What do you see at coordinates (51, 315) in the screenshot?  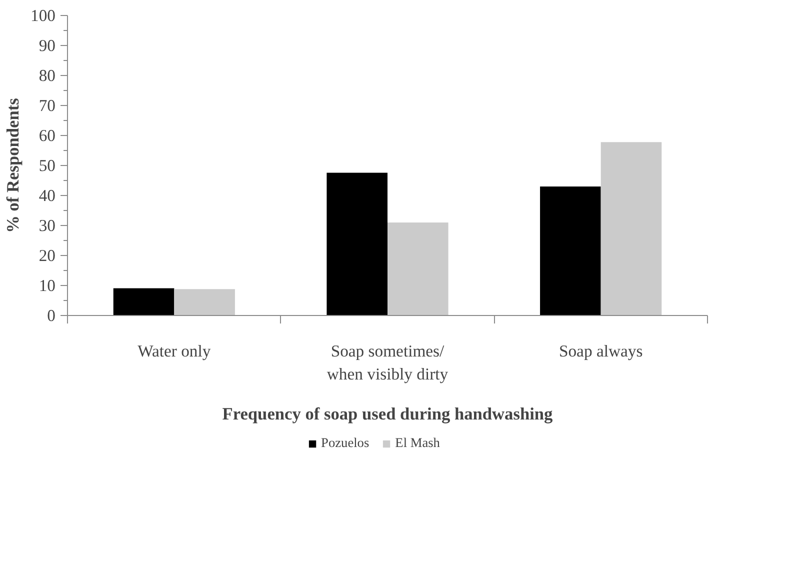 I see `y-tick-label: 0` at bounding box center [51, 315].